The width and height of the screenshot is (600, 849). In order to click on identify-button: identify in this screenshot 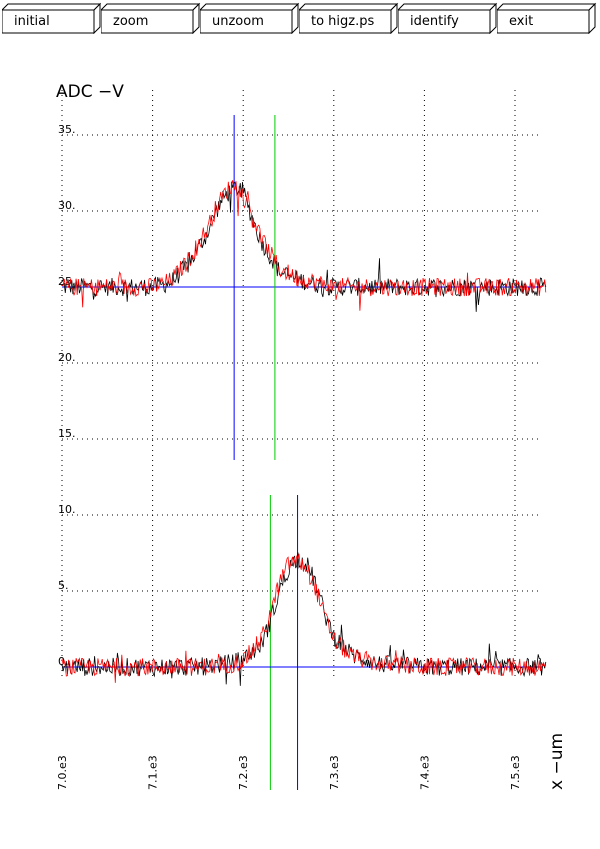, I will do `click(448, 18)`.